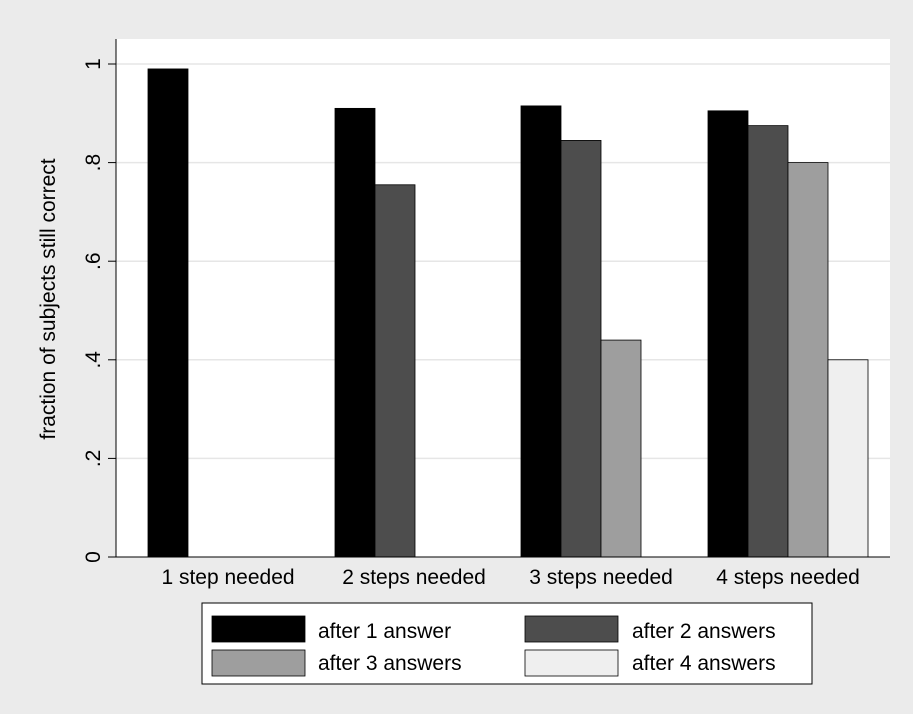  What do you see at coordinates (93, 459) in the screenshot?
I see `y-tick-label: .2` at bounding box center [93, 459].